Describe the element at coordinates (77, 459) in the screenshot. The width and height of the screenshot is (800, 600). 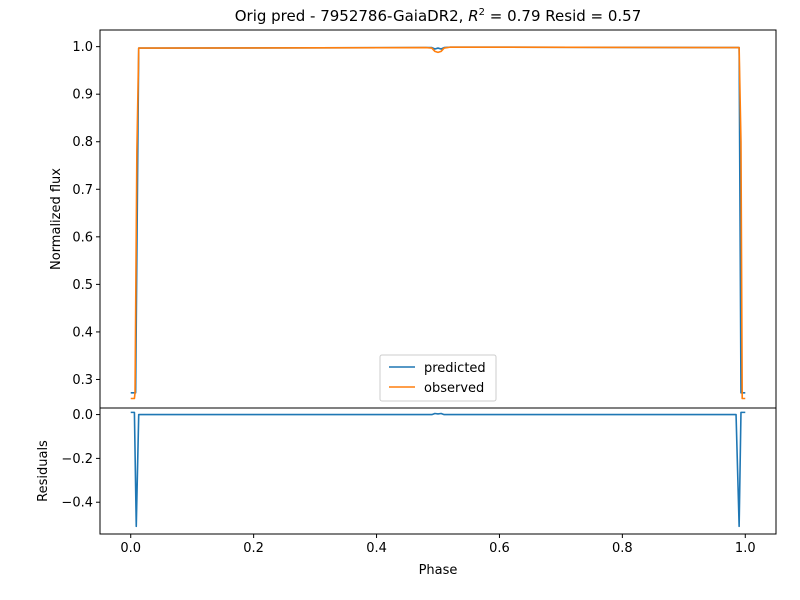
I see `residuals-y-tick-label: −0.2` at that location.